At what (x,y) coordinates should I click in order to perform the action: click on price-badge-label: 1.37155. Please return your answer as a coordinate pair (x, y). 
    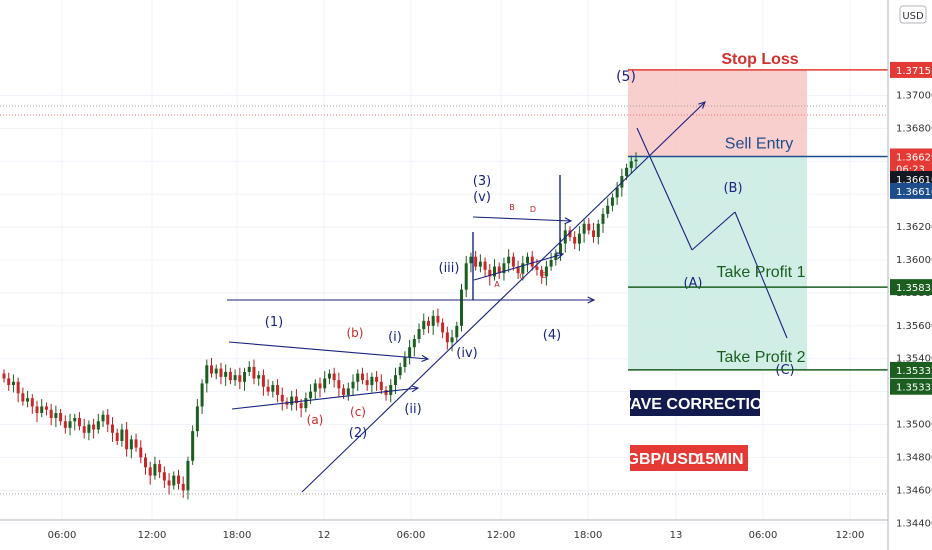
    Looking at the image, I should click on (914, 71).